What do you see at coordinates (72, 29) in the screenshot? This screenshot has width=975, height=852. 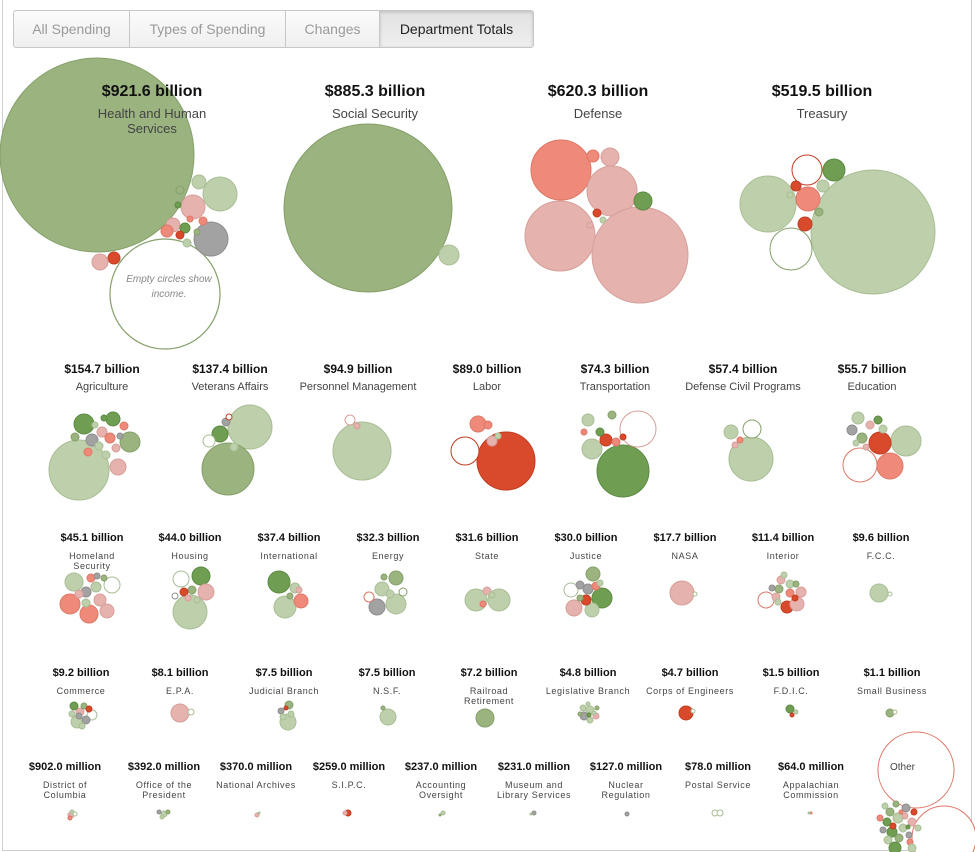 I see `tab-all-spending: All Spending` at bounding box center [72, 29].